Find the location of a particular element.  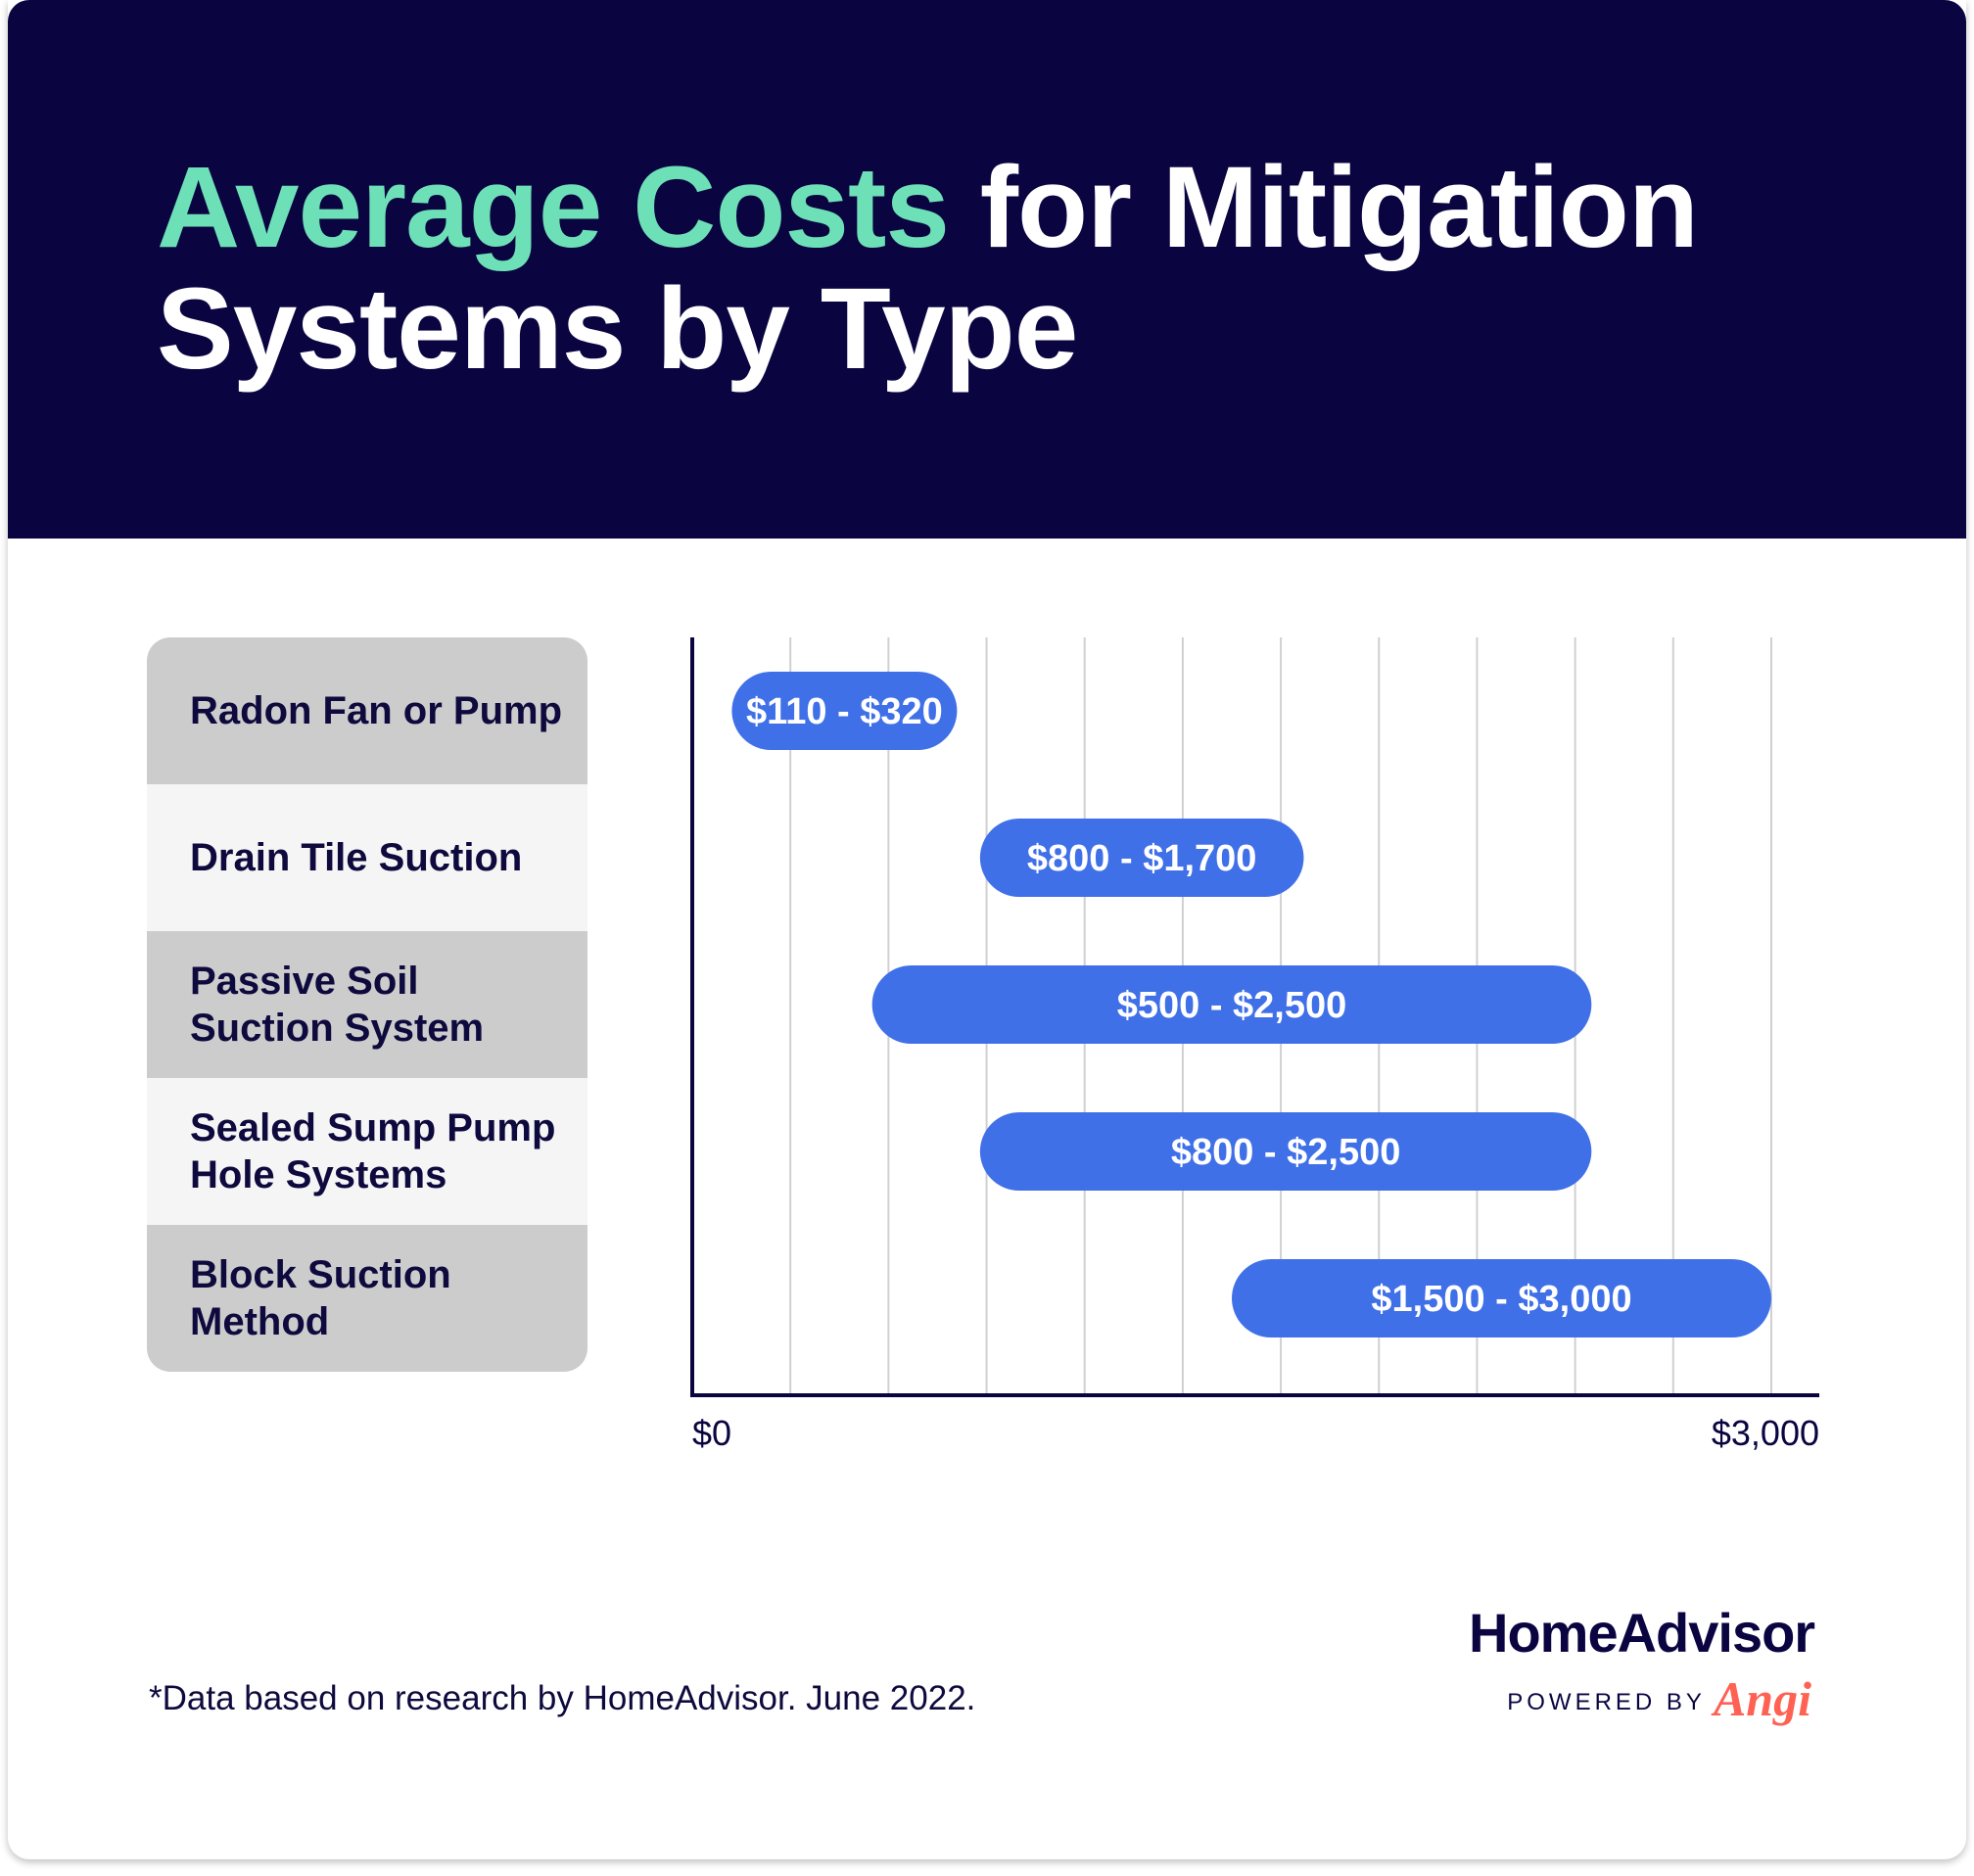

bar-value-label: $110 - $320 is located at coordinates (844, 711).